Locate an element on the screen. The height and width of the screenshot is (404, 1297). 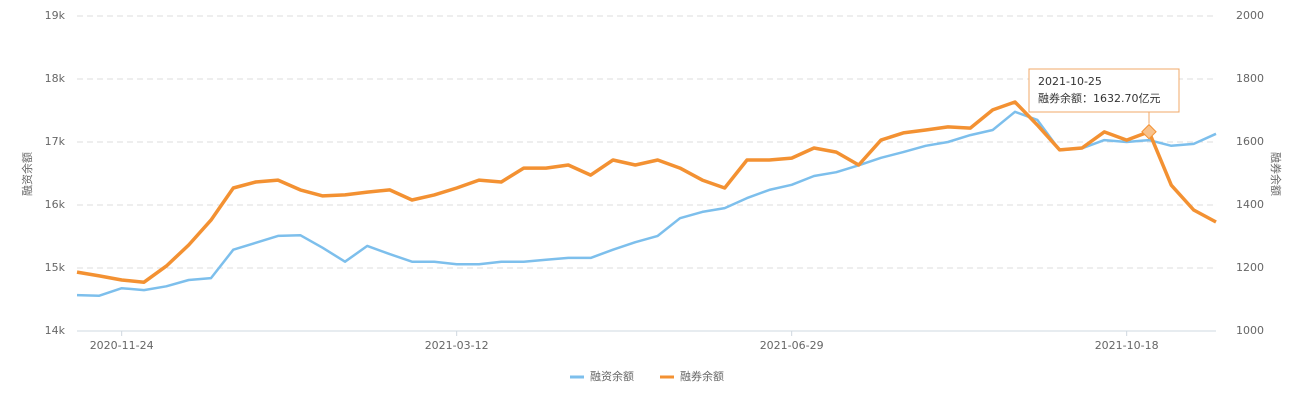
y2-tick-label: 1200 is located at coordinates (1250, 267).